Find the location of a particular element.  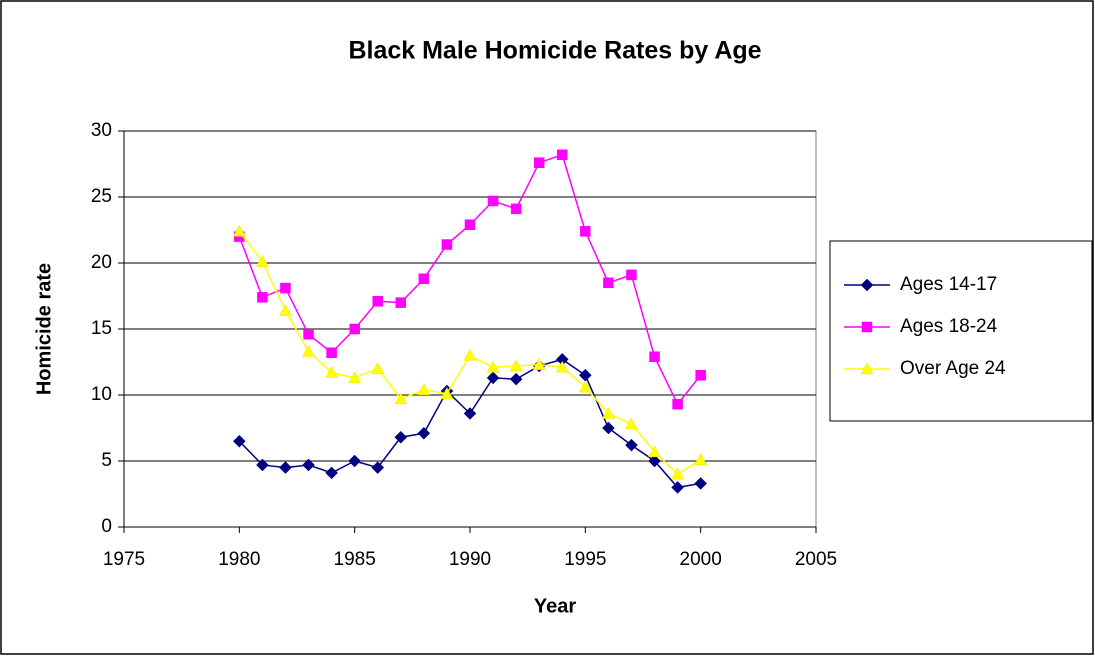

x-tick-label: 1985 is located at coordinates (355, 559).